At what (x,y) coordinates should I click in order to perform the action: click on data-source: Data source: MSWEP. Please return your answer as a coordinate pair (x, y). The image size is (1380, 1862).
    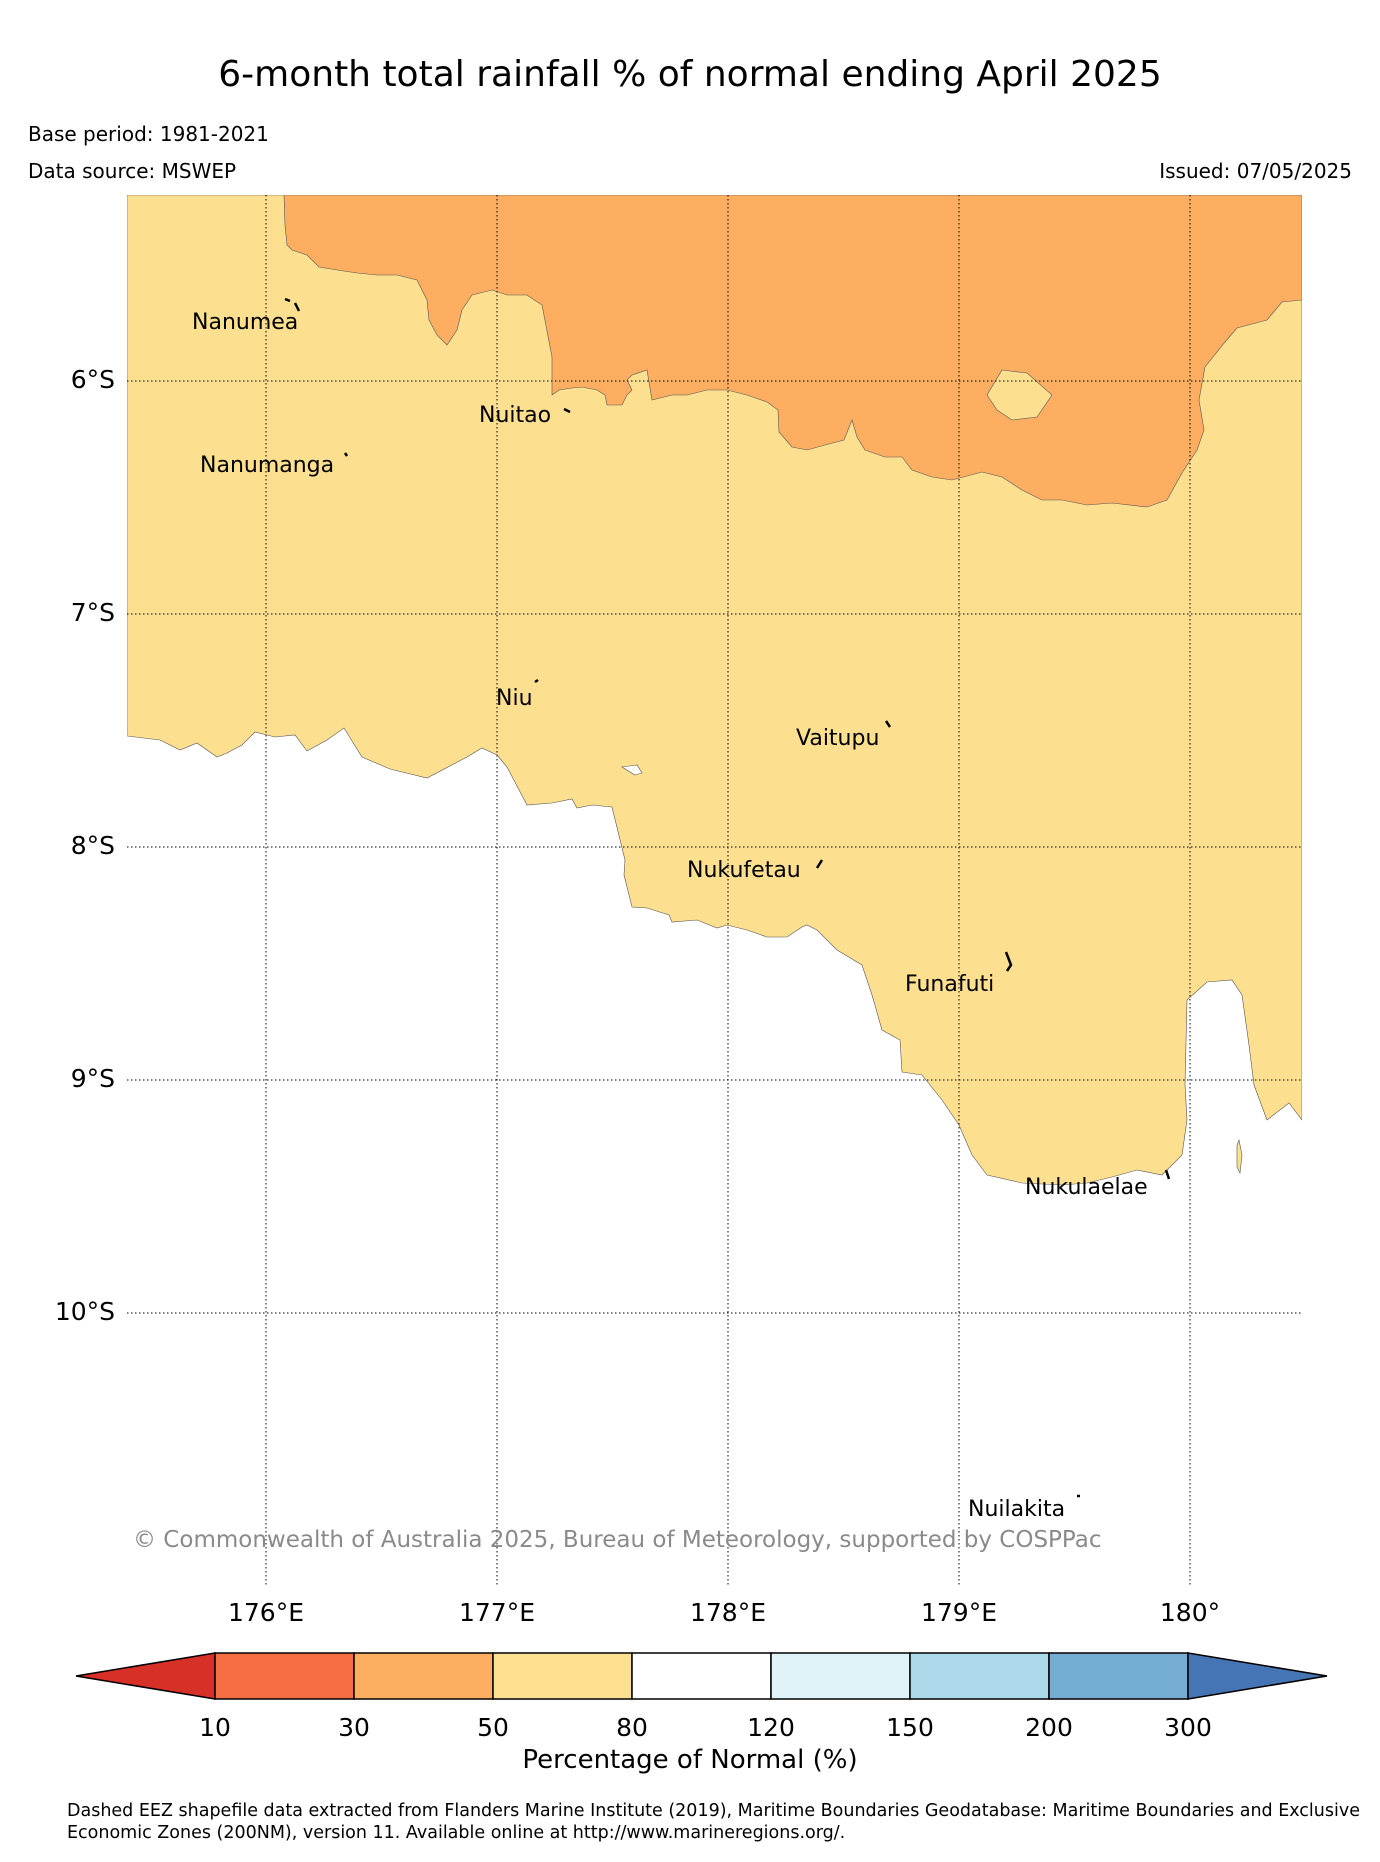
    Looking at the image, I should click on (132, 171).